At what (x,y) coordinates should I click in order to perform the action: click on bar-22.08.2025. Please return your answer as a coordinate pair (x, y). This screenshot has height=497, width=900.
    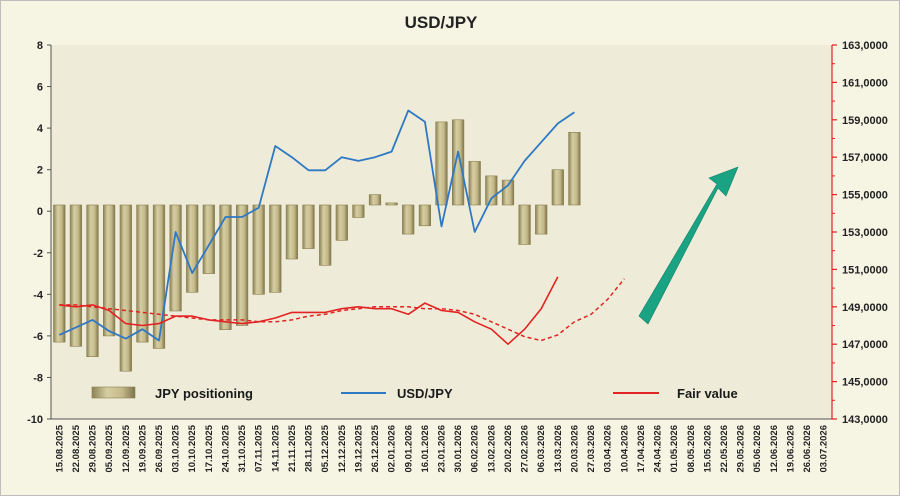
    Looking at the image, I should click on (75, 275).